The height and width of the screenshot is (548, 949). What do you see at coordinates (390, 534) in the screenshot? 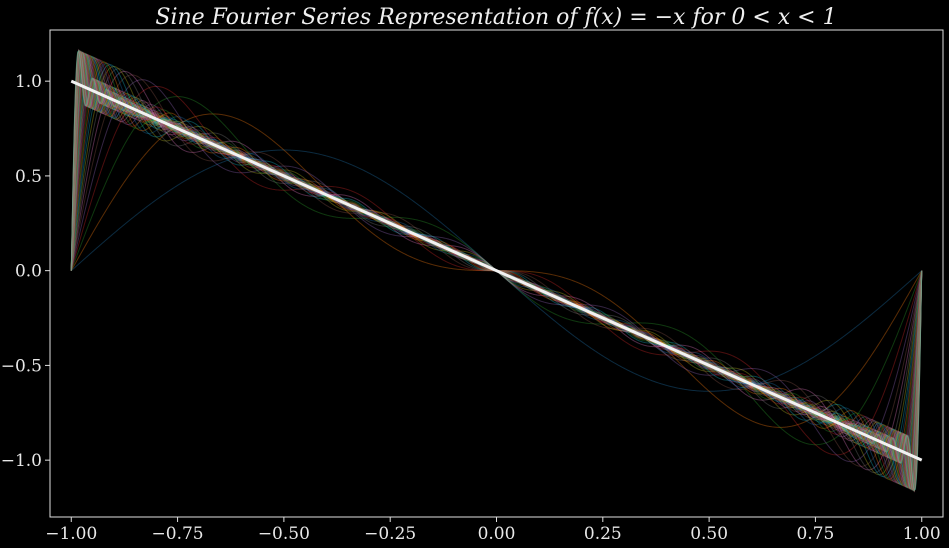
I see `x-tick-label: −0.25` at bounding box center [390, 534].